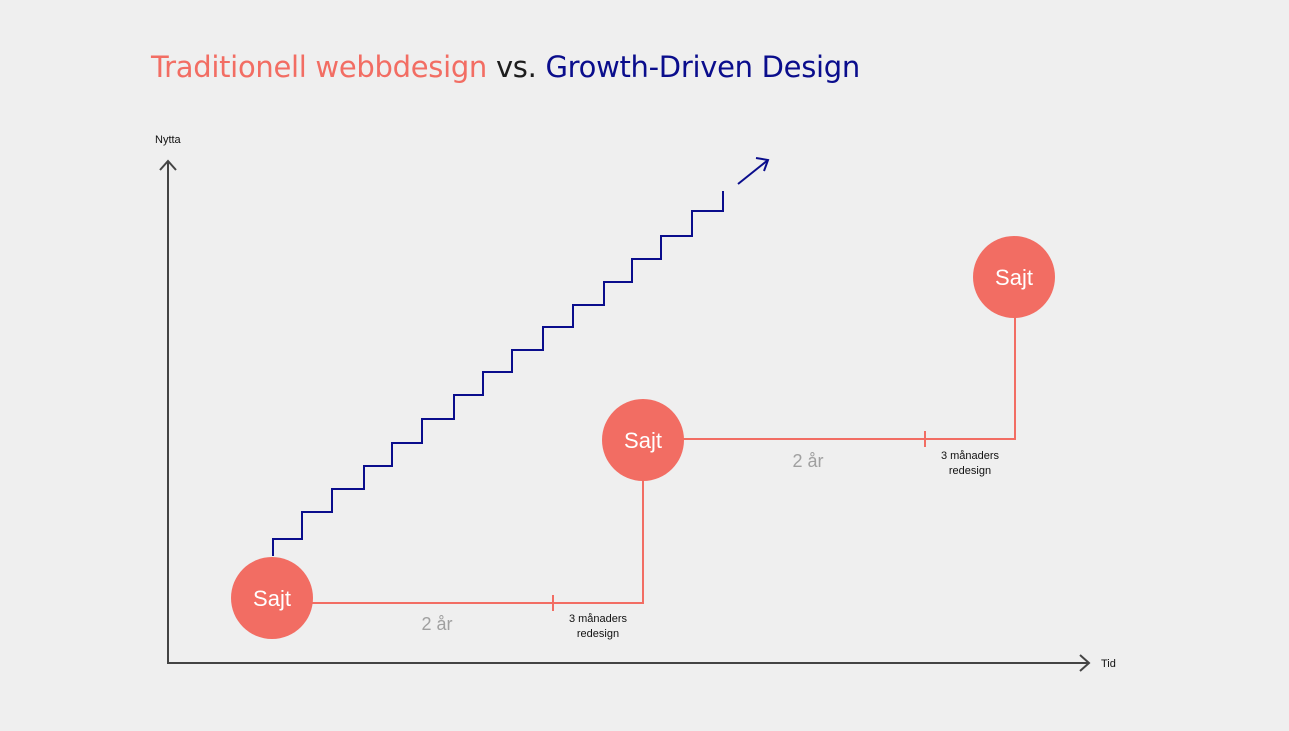  I want to click on duration-label-1: 2 år, so click(436, 624).